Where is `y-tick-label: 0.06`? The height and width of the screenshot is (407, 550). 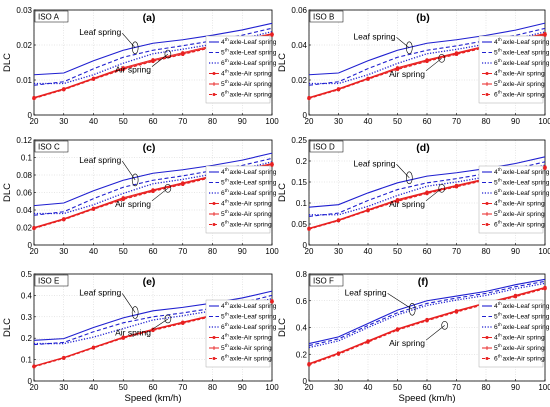 y-tick-label: 0.06 is located at coordinates (24, 193).